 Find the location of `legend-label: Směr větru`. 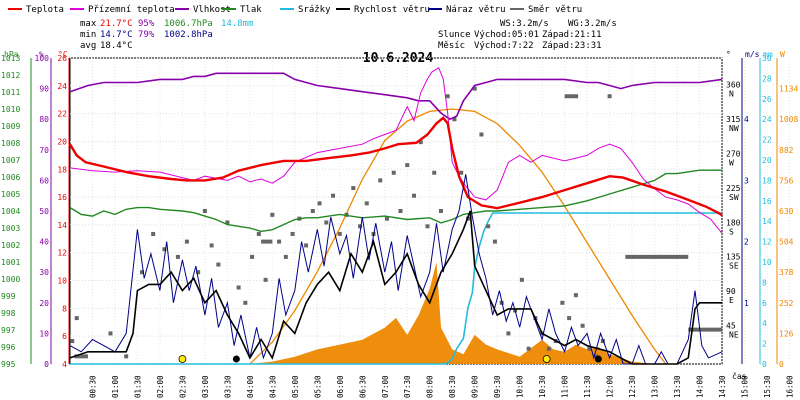

legend-label: Směr větru is located at coordinates (555, 10).